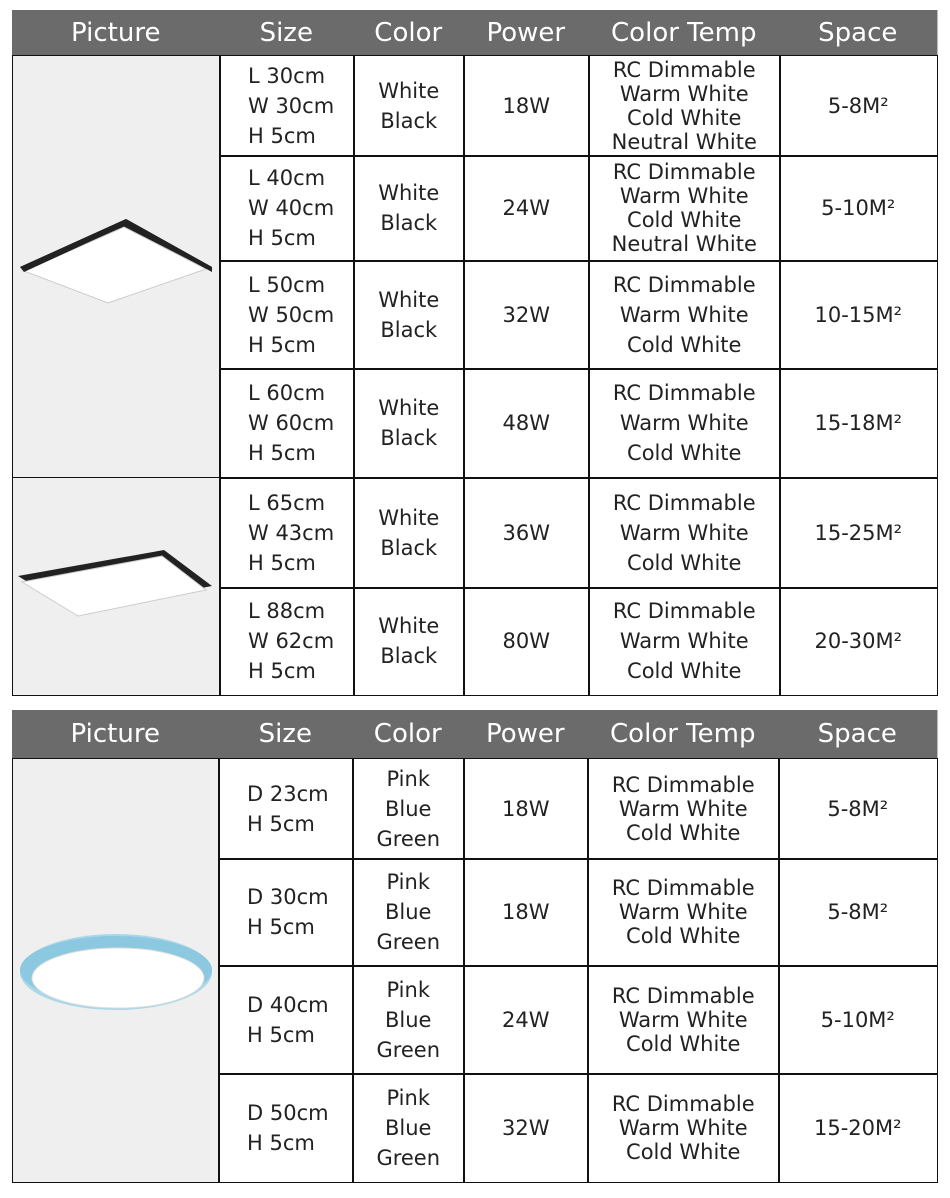  What do you see at coordinates (408, 32) in the screenshot?
I see `cell-text: Color` at bounding box center [408, 32].